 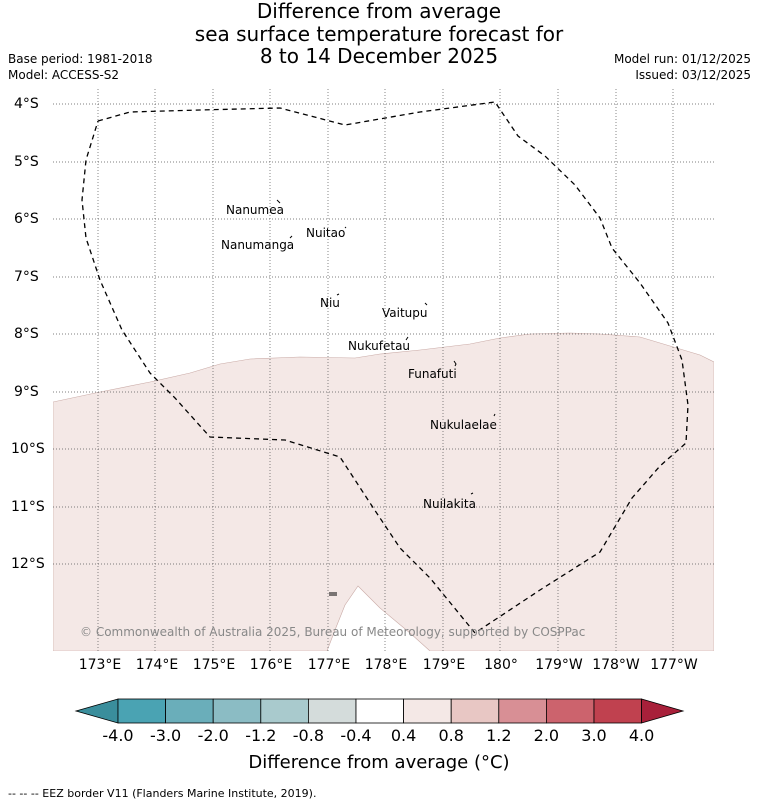 I want to click on title-line-2: sea surface temperature forecast for, so click(x=379, y=34).